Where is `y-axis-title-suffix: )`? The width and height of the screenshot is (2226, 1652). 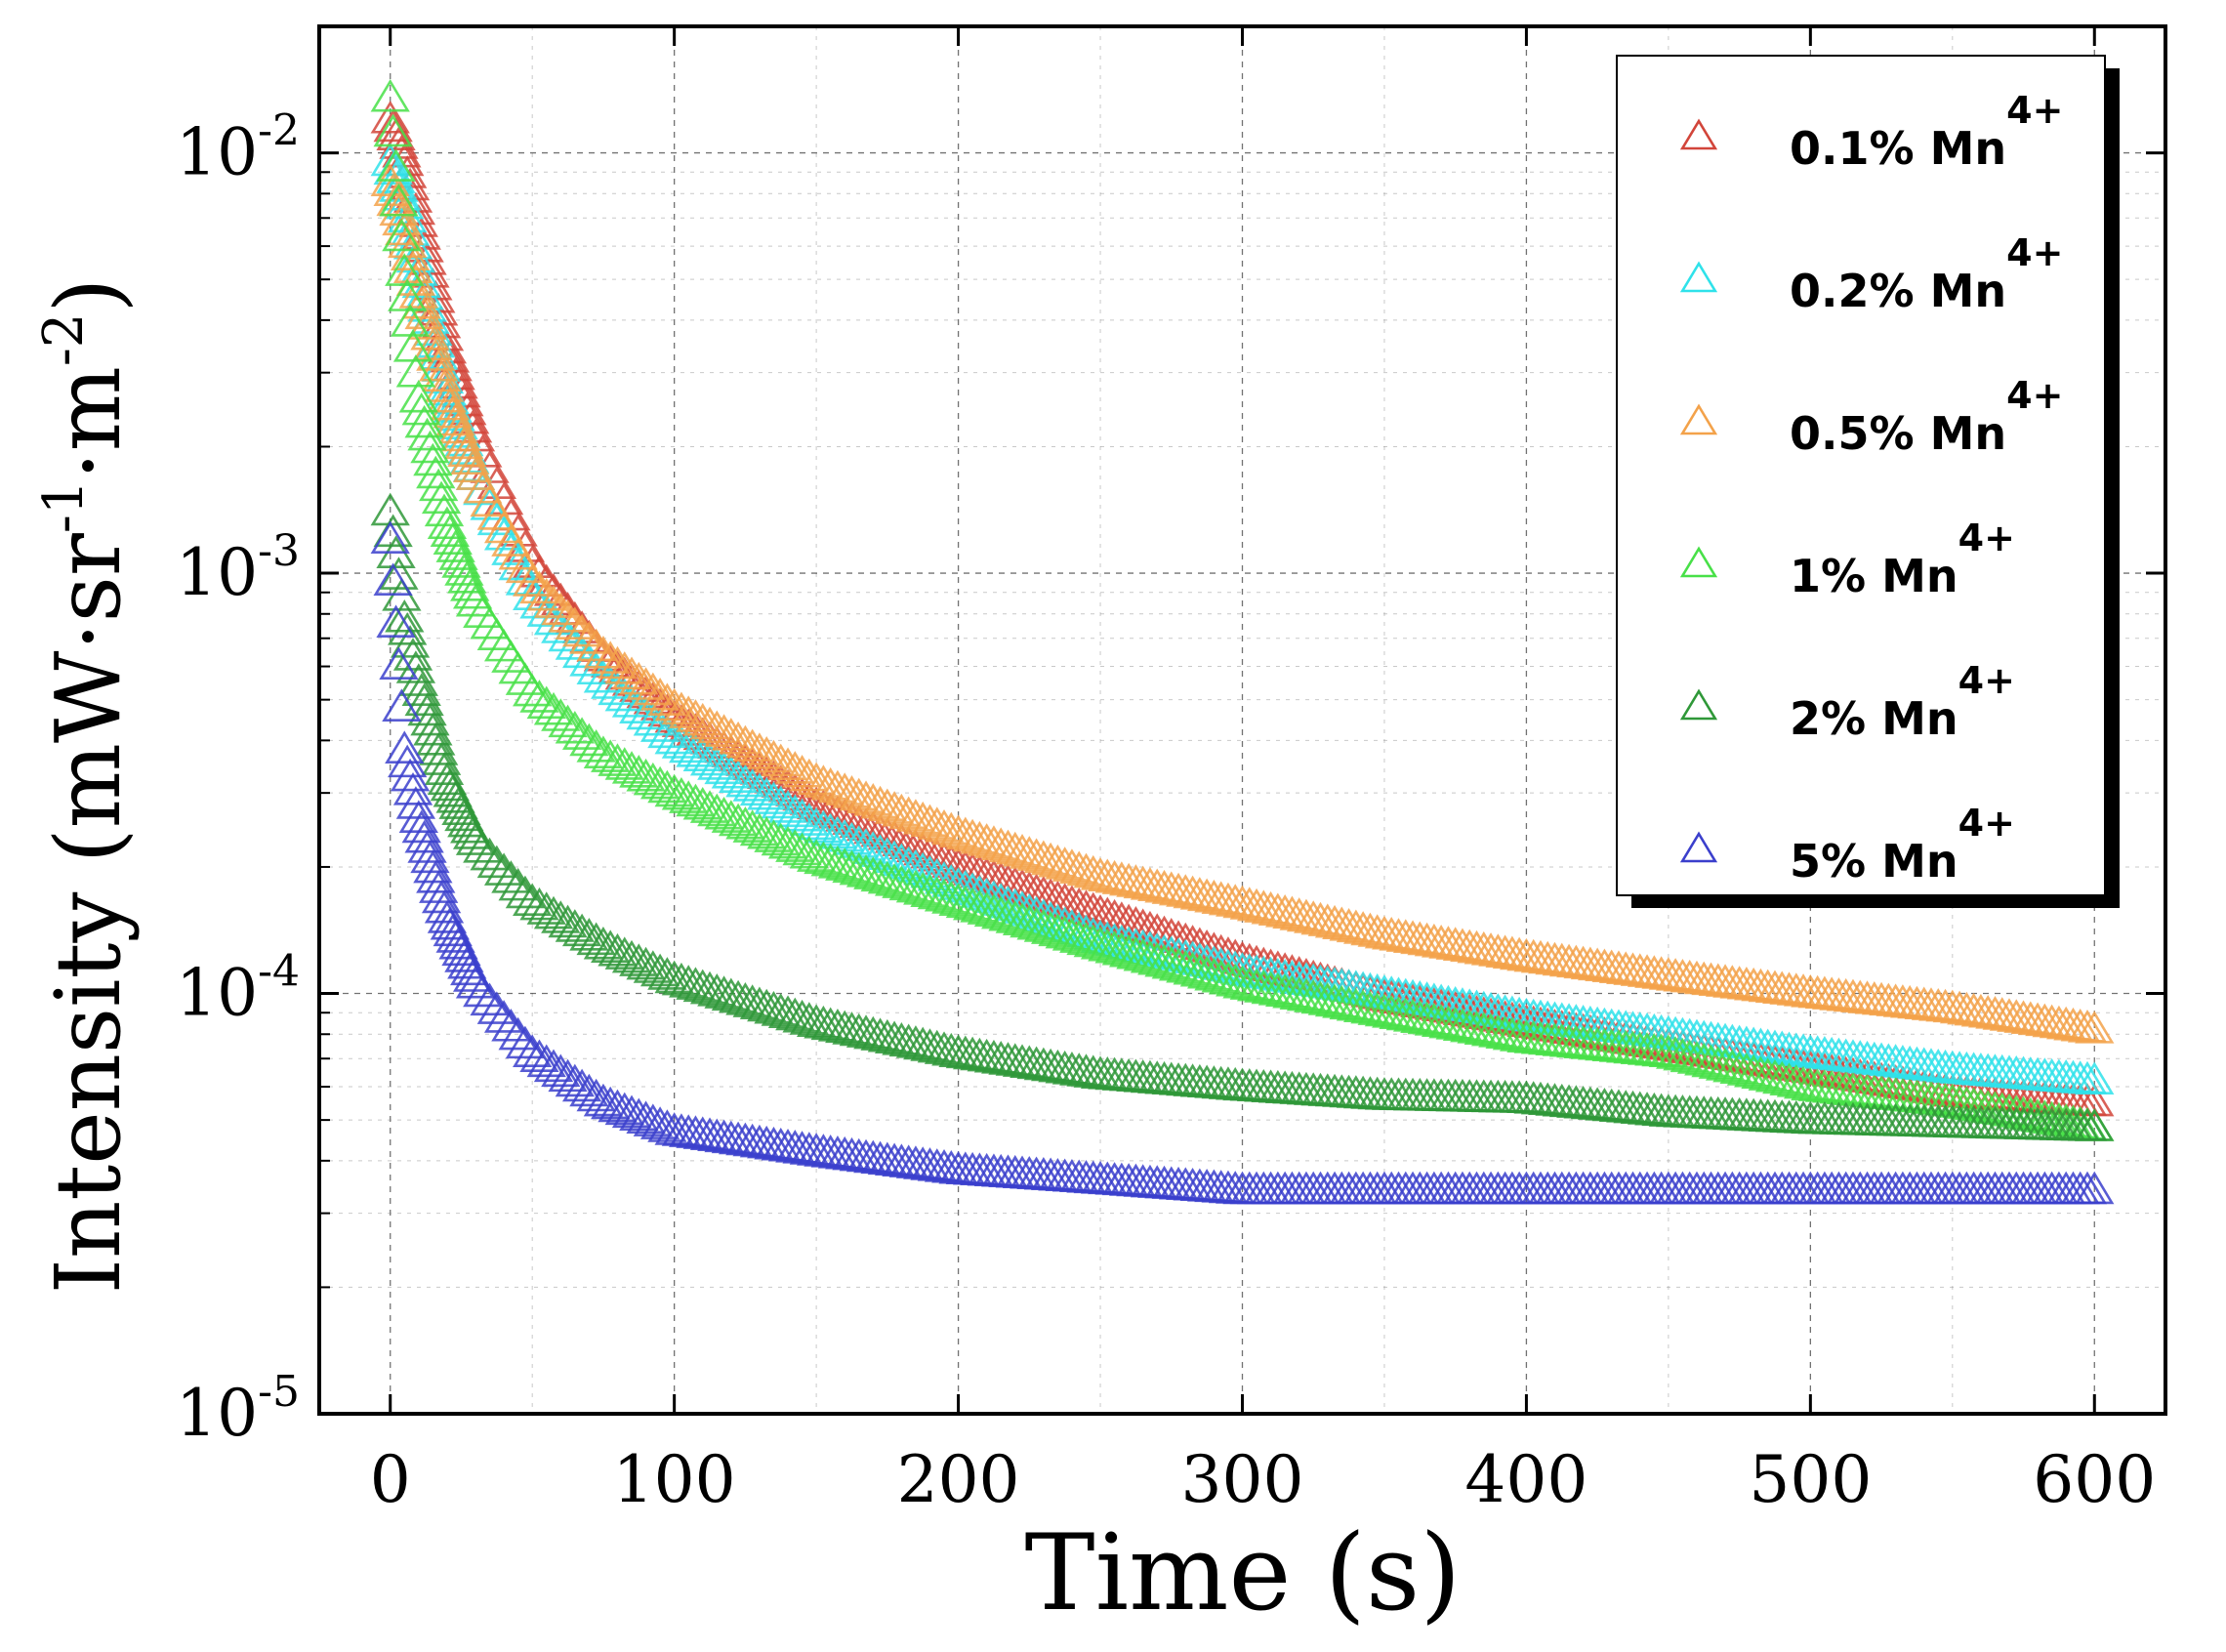
y-axis-title-suffix: ) is located at coordinates (89, 295).